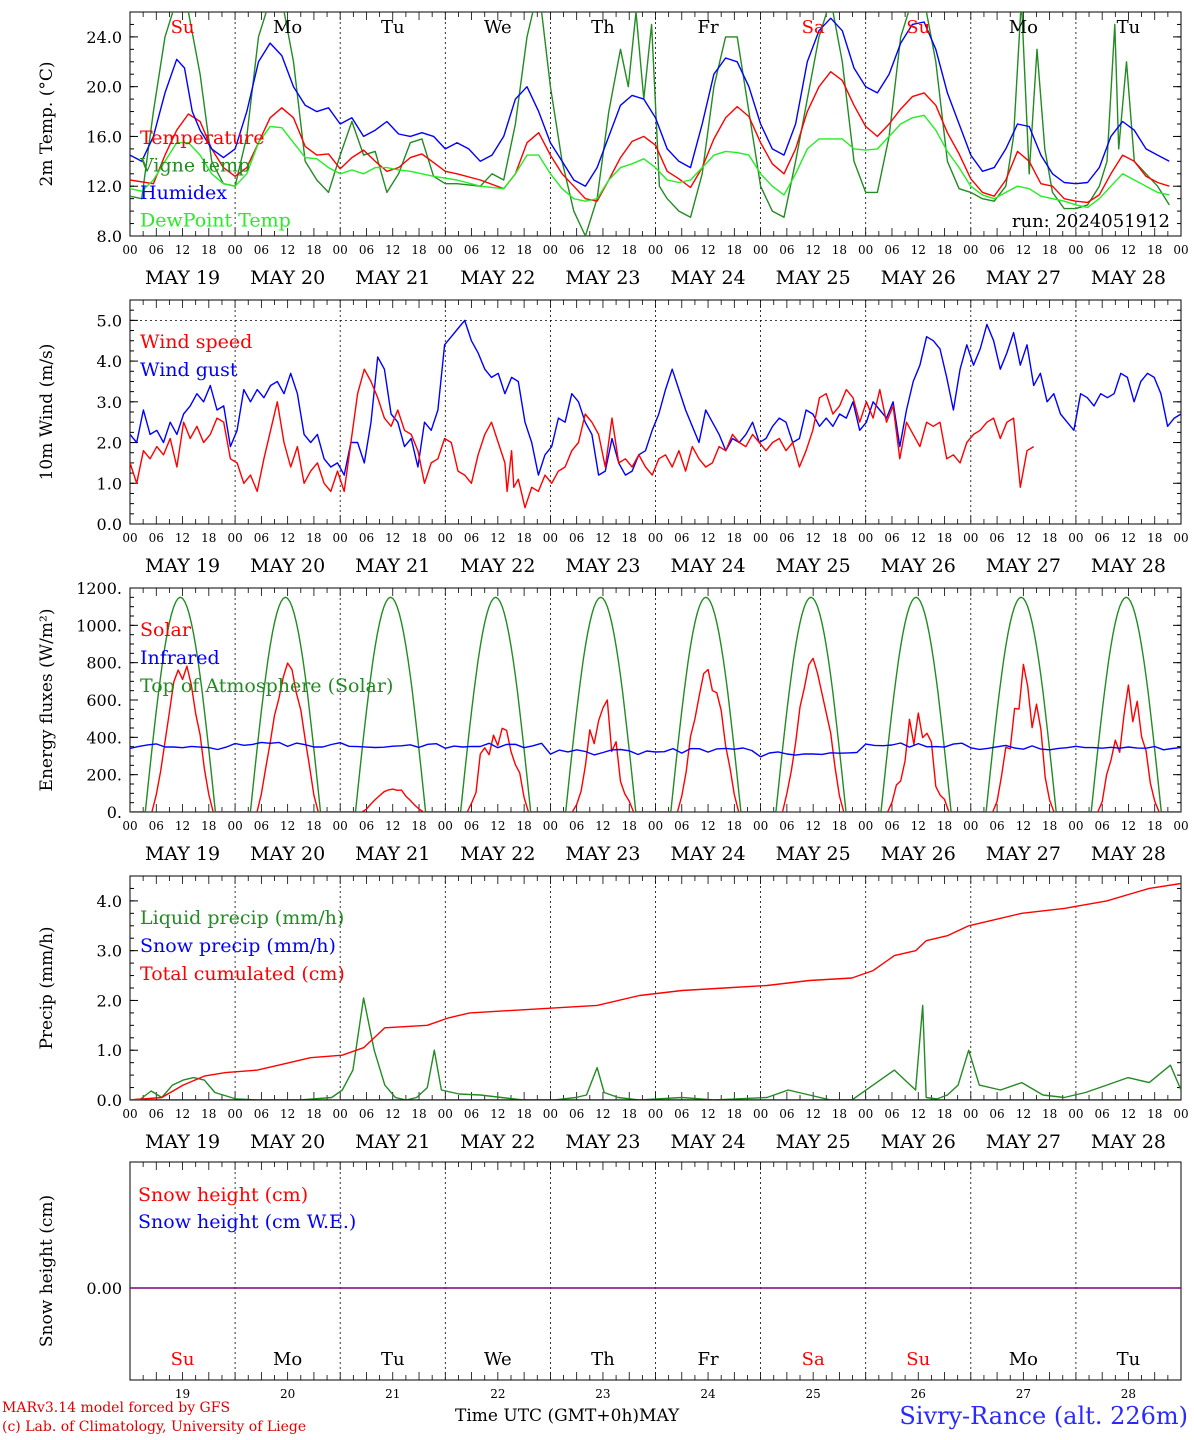 This screenshot has height=1440, width=1194. I want to click on y-tick-label: 24.0, so click(104, 37).